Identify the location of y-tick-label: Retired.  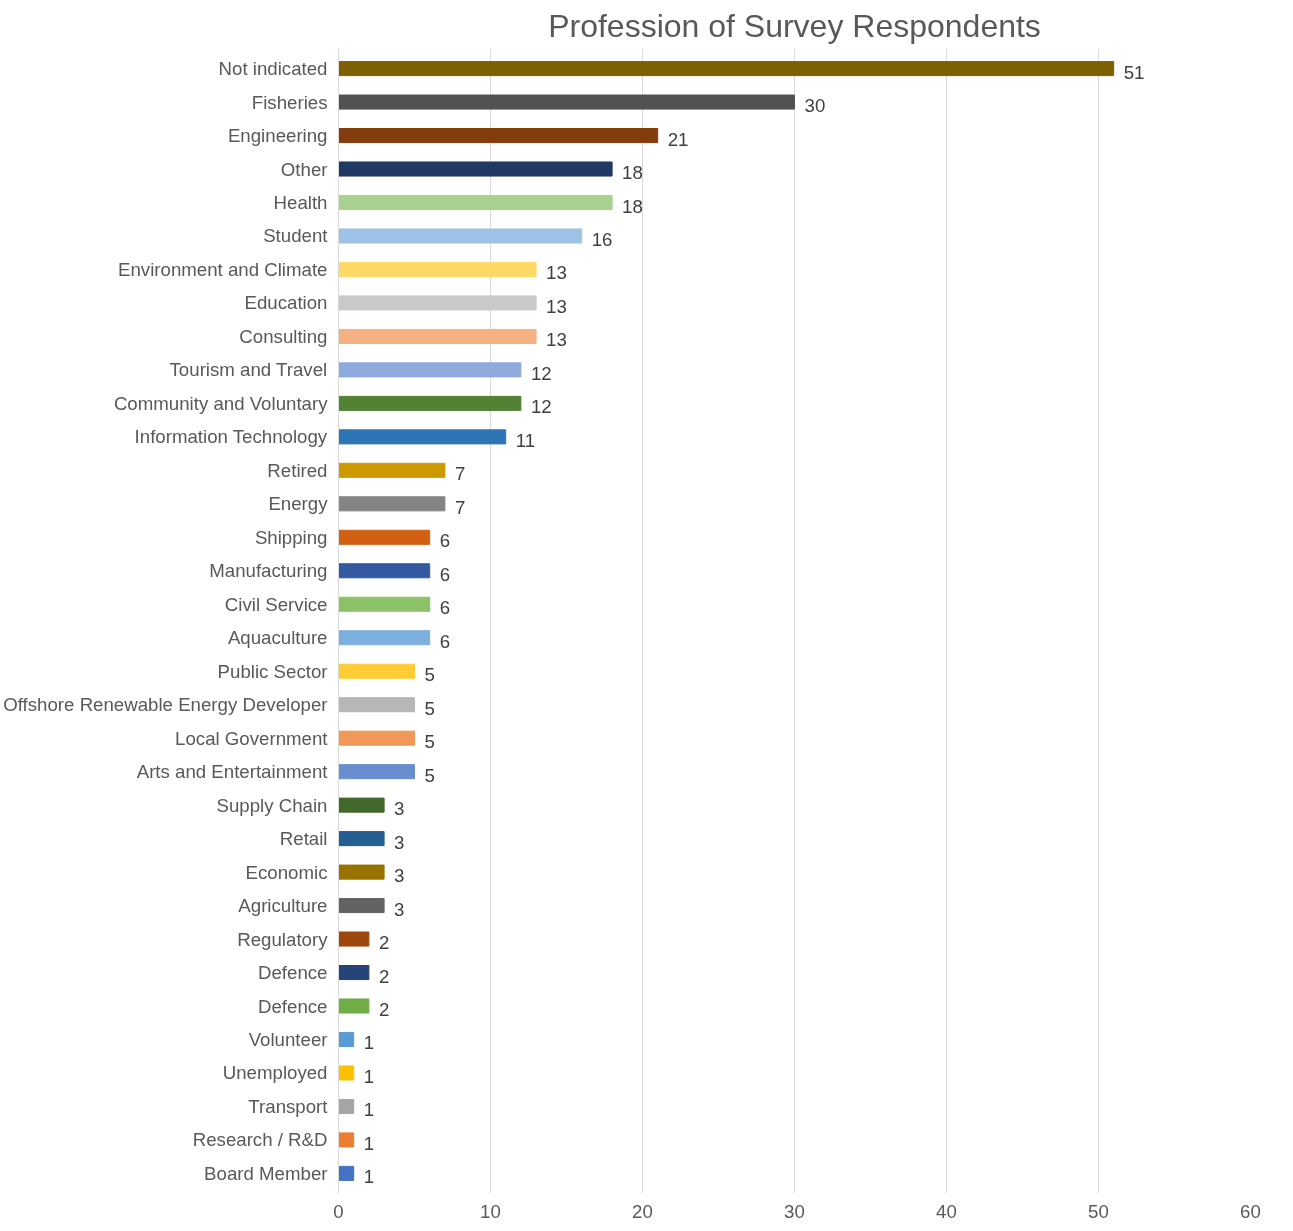
(297, 470).